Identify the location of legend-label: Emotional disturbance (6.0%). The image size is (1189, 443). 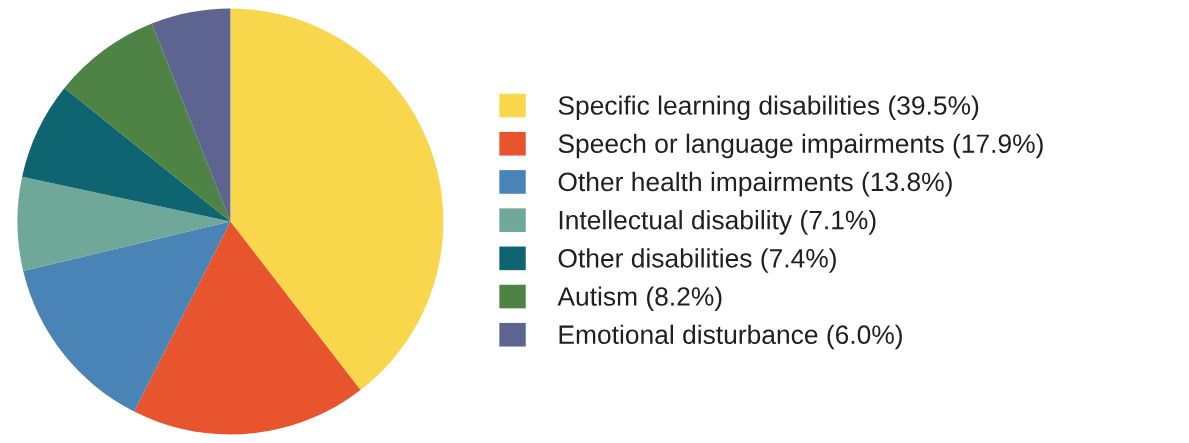
(730, 337).